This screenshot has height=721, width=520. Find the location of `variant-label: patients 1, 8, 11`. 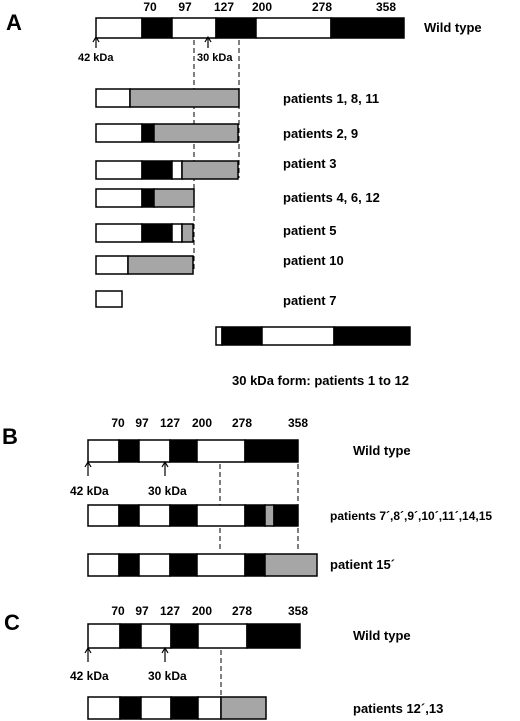

variant-label: patients 1, 8, 11 is located at coordinates (331, 98).